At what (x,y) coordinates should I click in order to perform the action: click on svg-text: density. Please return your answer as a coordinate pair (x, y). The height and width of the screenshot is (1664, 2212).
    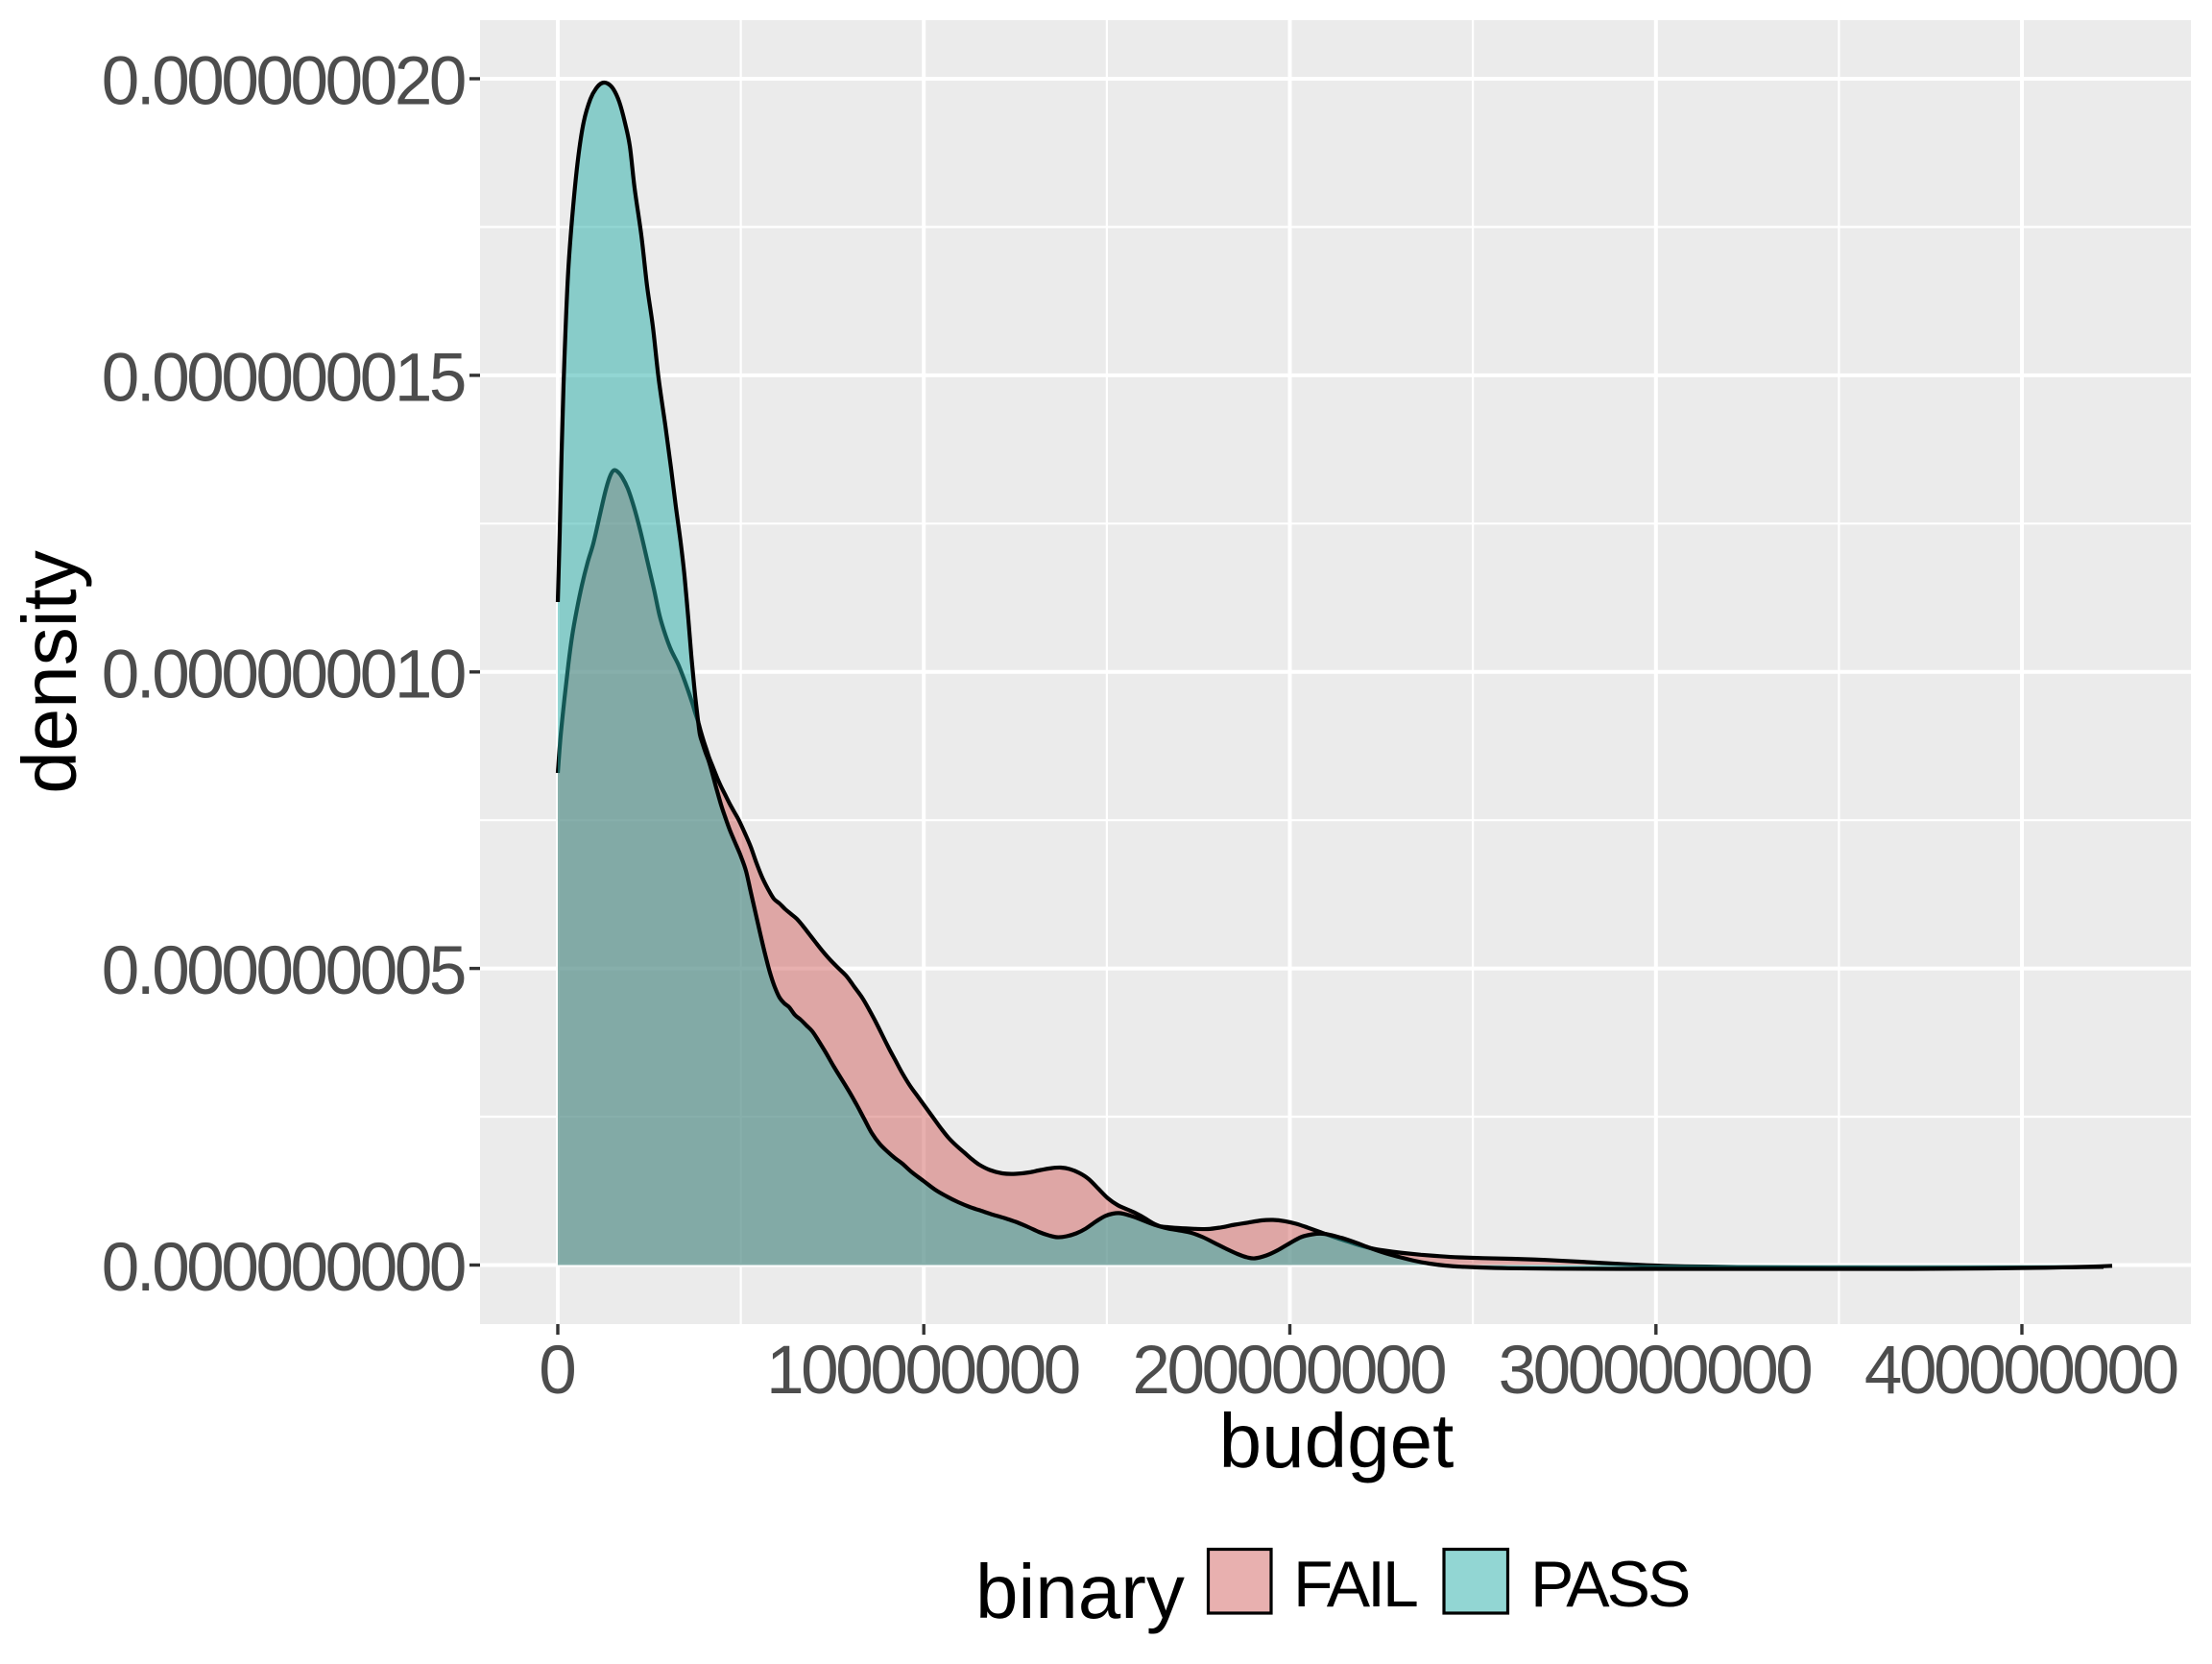
    Looking at the image, I should click on (49, 671).